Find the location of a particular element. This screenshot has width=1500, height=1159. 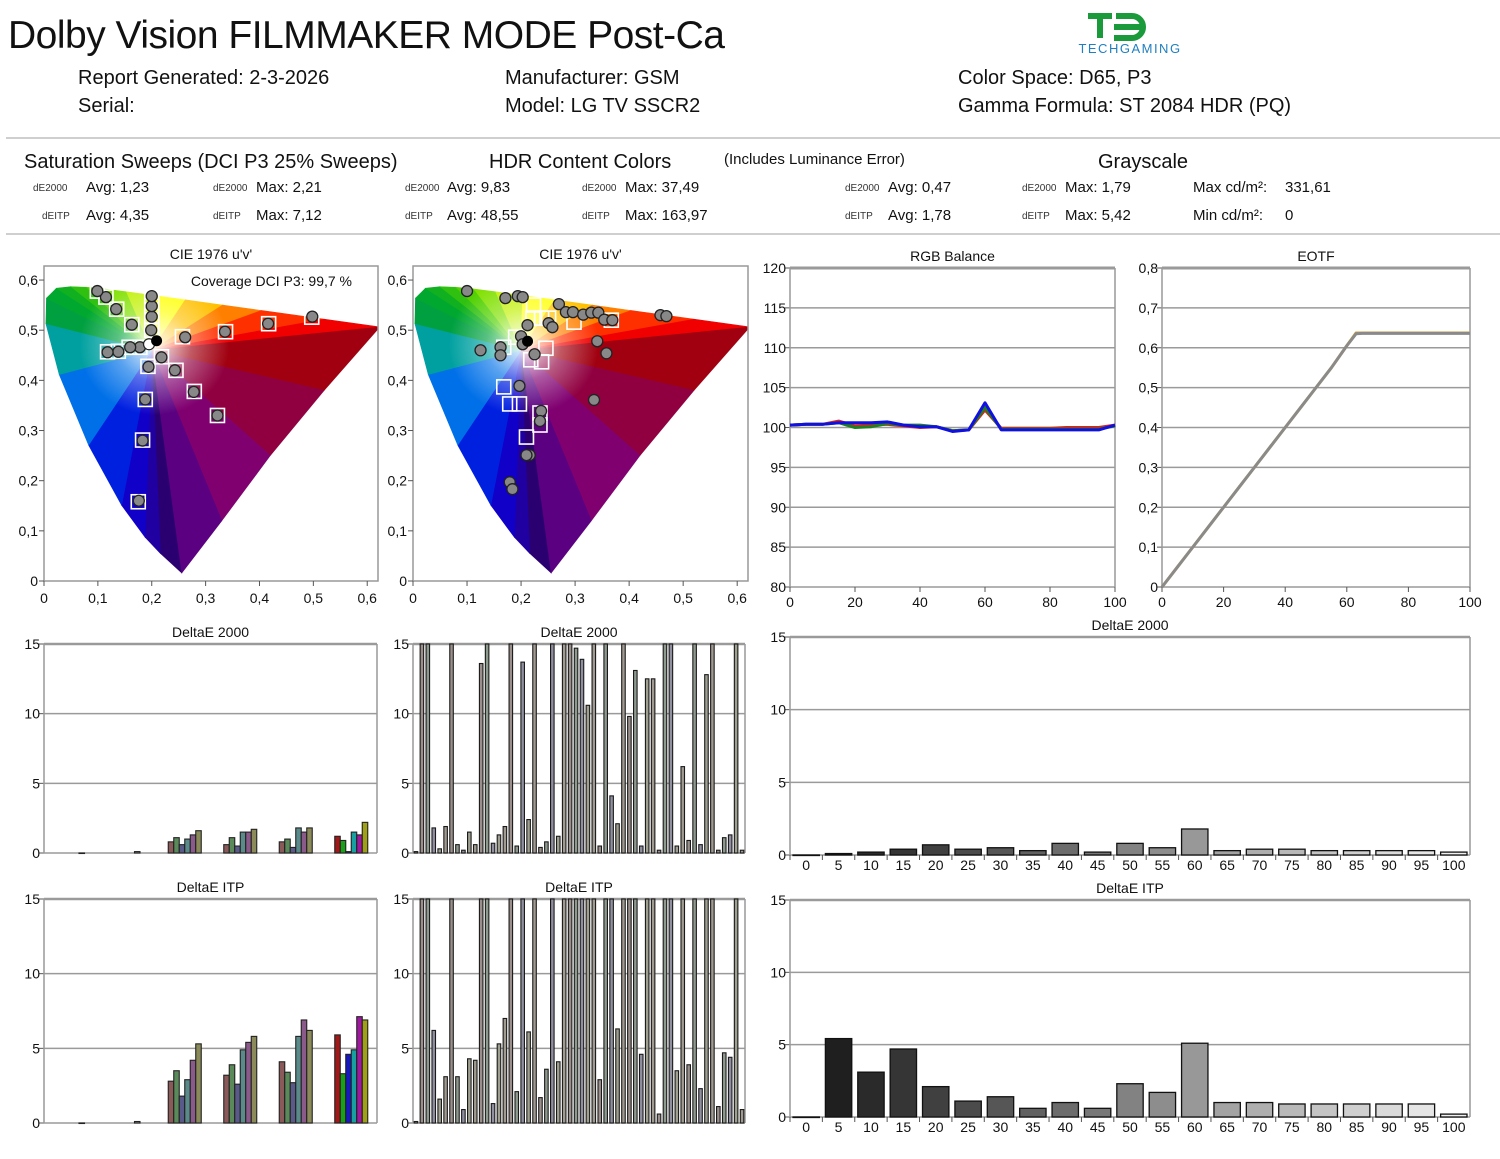

x-tick-label: 0,2 is located at coordinates (152, 598).